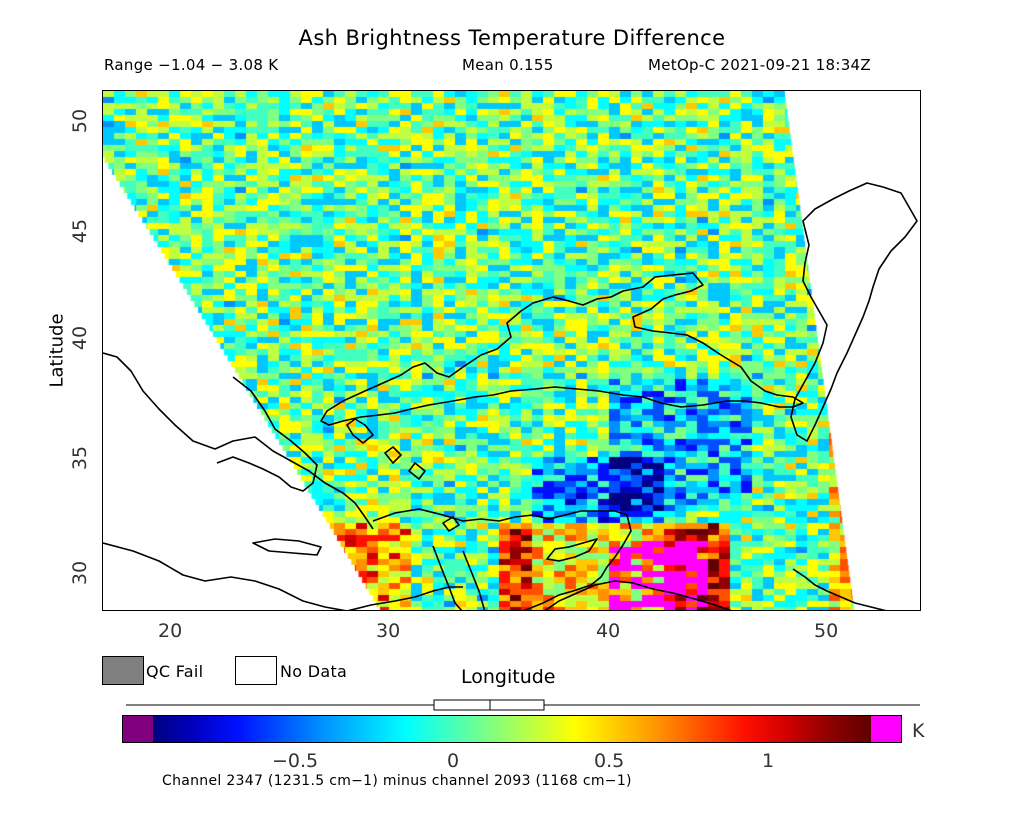 The width and height of the screenshot is (1024, 813). I want to click on nile-delta-coast, so click(405, 598).